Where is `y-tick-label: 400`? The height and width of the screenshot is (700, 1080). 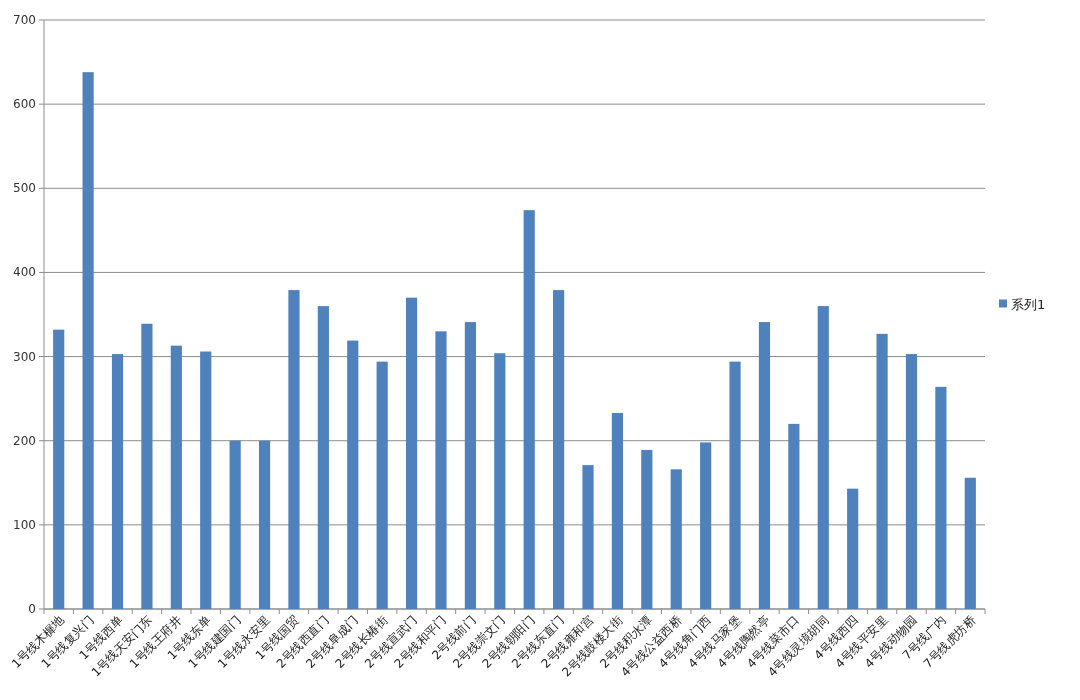 y-tick-label: 400 is located at coordinates (24, 272).